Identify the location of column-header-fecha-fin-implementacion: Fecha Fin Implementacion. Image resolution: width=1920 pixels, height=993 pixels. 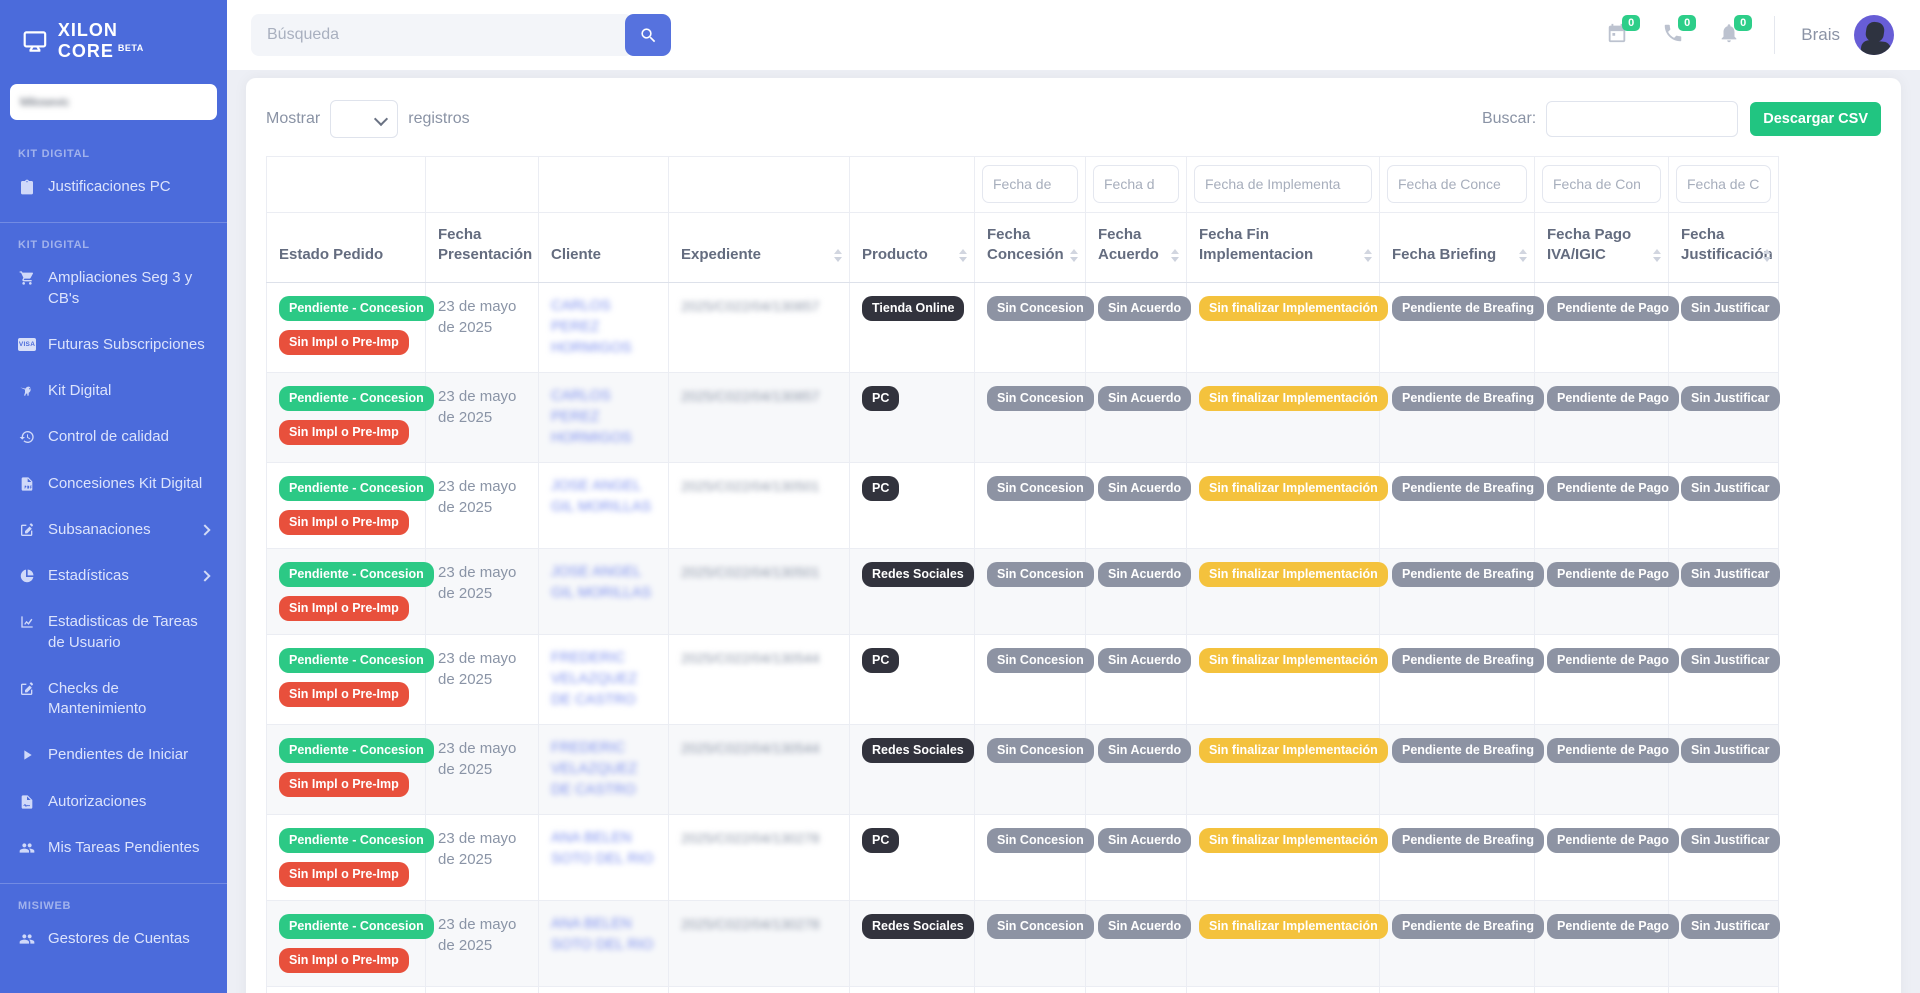
(1283, 247).